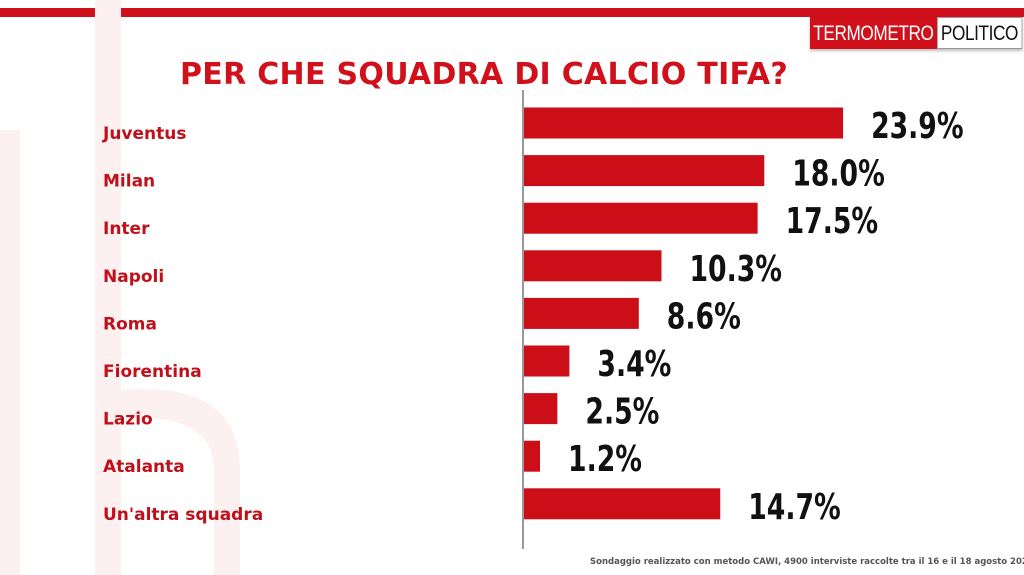  I want to click on top-accent-bar, so click(512, 12).